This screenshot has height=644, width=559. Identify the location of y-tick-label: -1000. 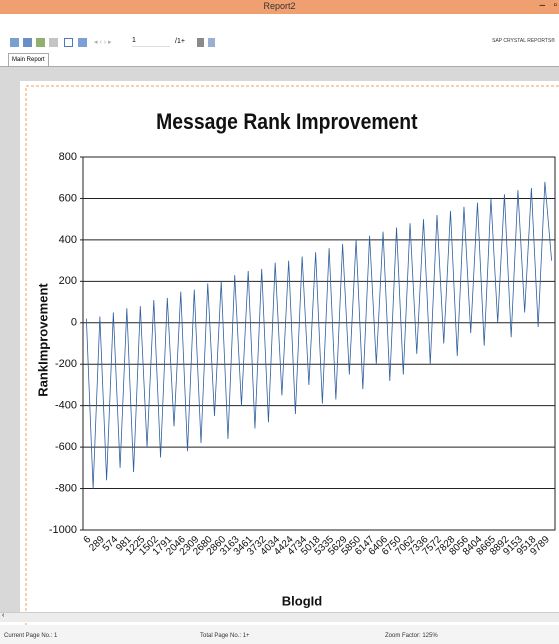
(63, 530).